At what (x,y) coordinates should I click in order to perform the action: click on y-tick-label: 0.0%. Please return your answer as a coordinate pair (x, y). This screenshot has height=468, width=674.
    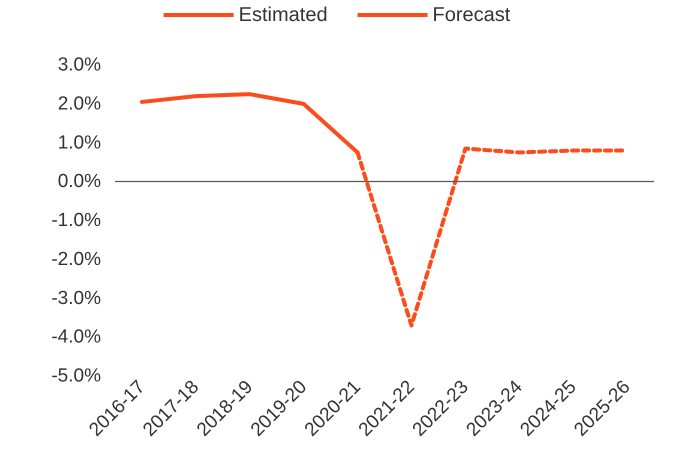
    Looking at the image, I should click on (80, 181).